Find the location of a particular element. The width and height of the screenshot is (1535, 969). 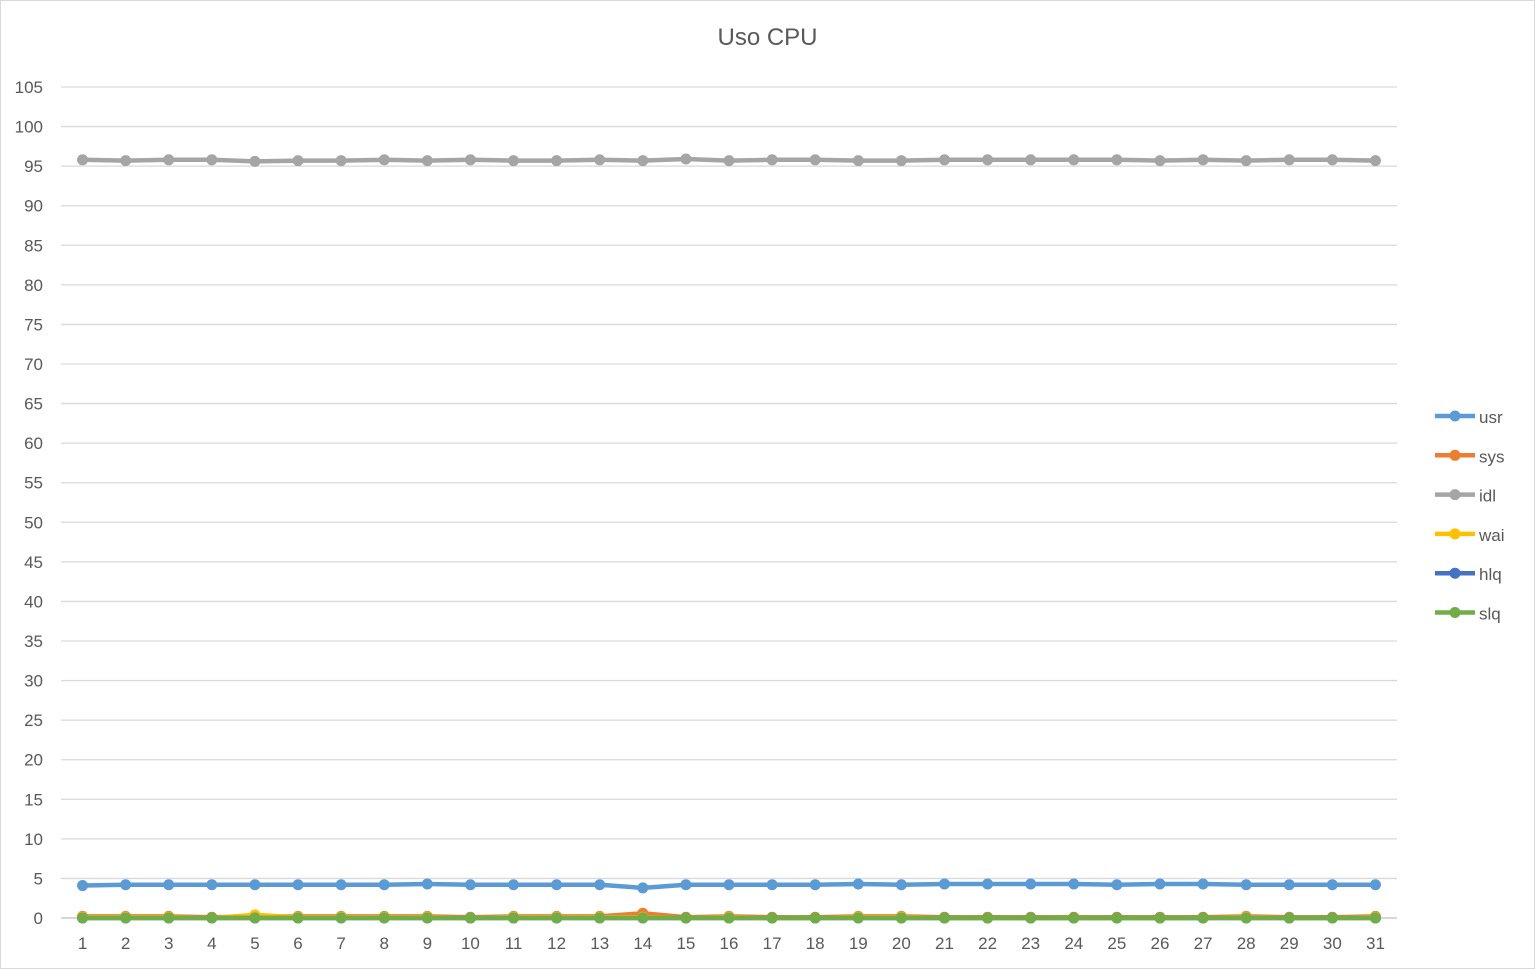

y-tick-label: 80 is located at coordinates (33, 285).